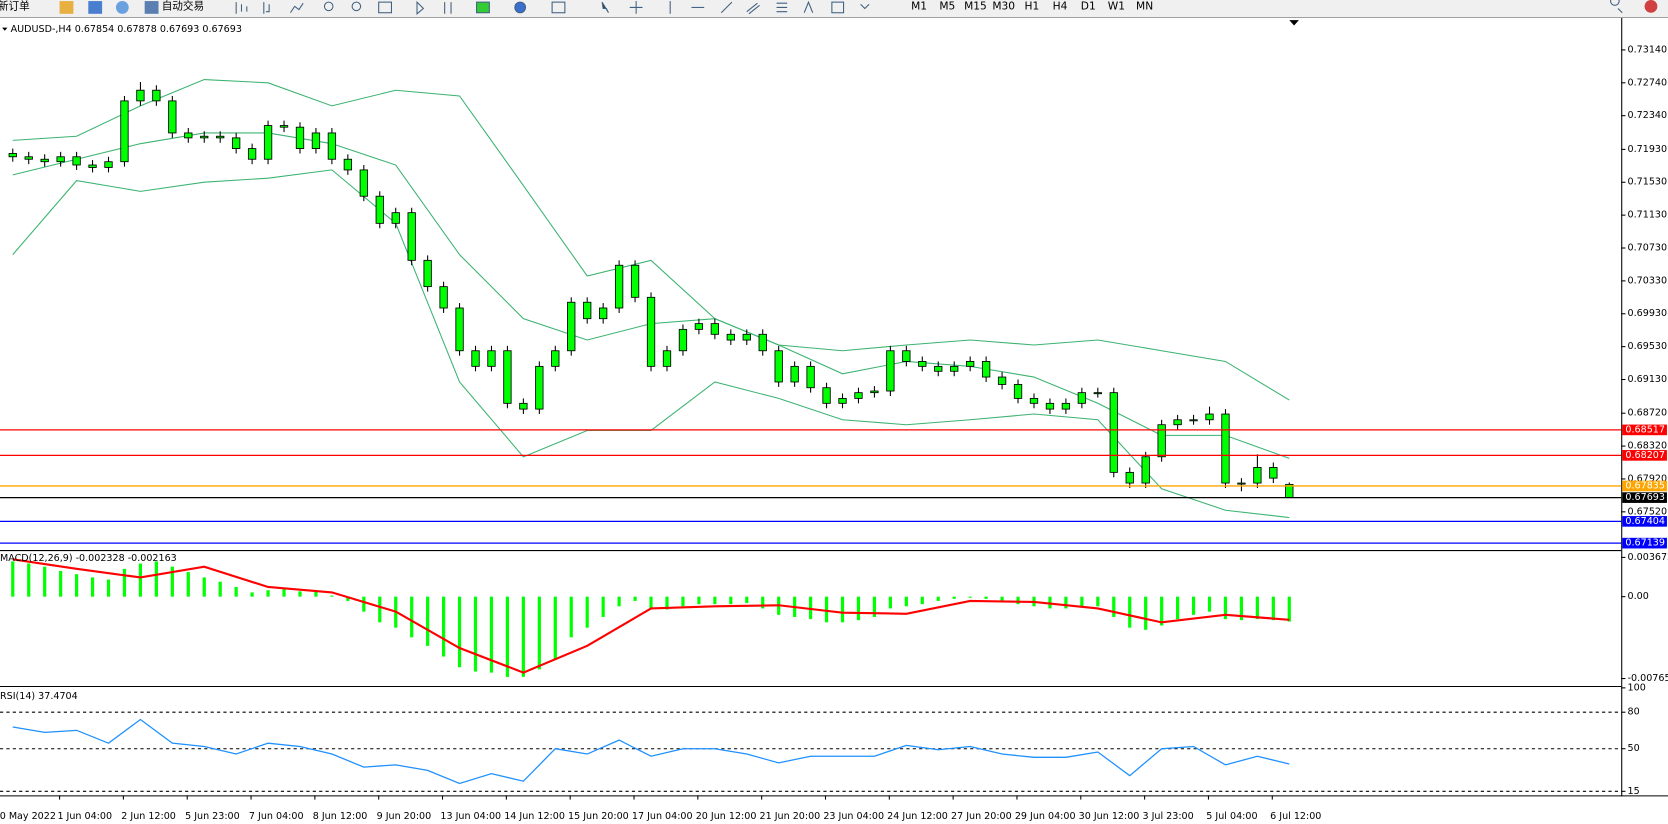 This screenshot has width=1668, height=824. I want to click on timeframe-button: M5, so click(947, 6).